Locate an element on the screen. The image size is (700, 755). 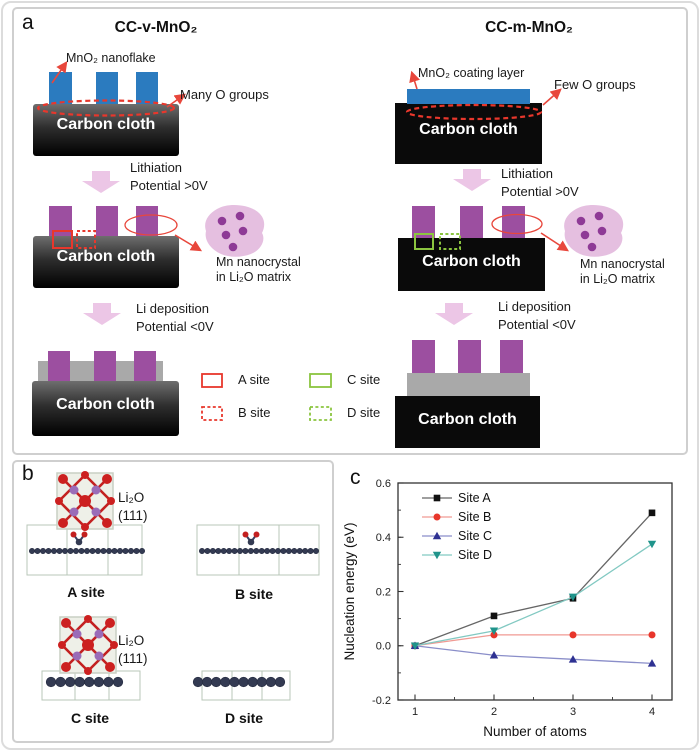
a-site-legend-label: A site is located at coordinates (254, 379).